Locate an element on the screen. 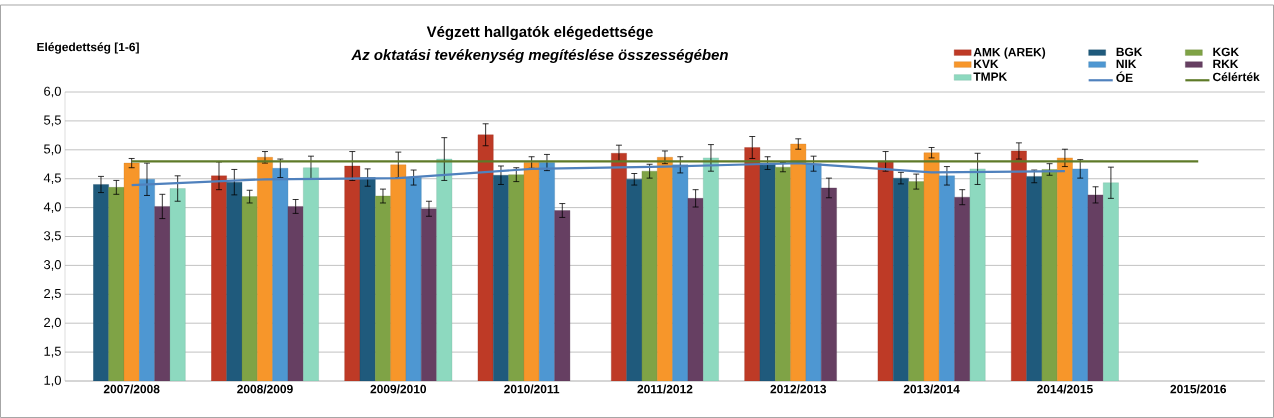 The width and height of the screenshot is (1274, 418). legend-label: TMPK is located at coordinates (990, 76).